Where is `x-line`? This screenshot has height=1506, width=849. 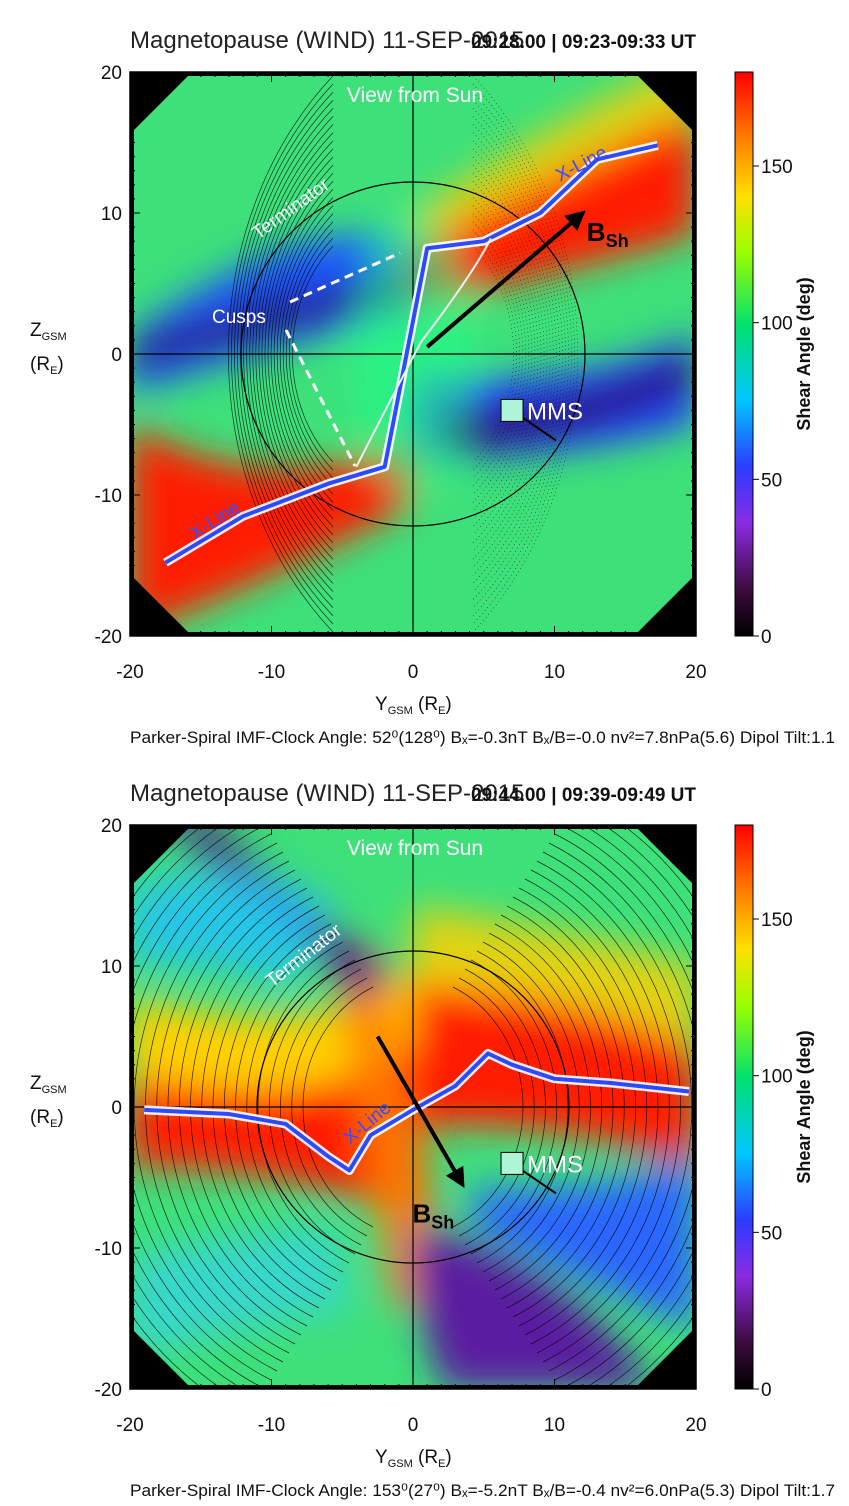
x-line is located at coordinates (417, 1112).